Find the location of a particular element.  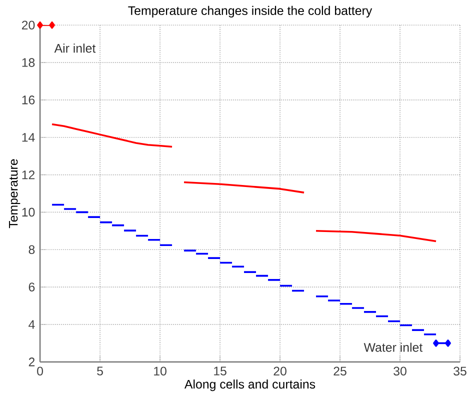

y-tick-label: 8 is located at coordinates (31, 249).